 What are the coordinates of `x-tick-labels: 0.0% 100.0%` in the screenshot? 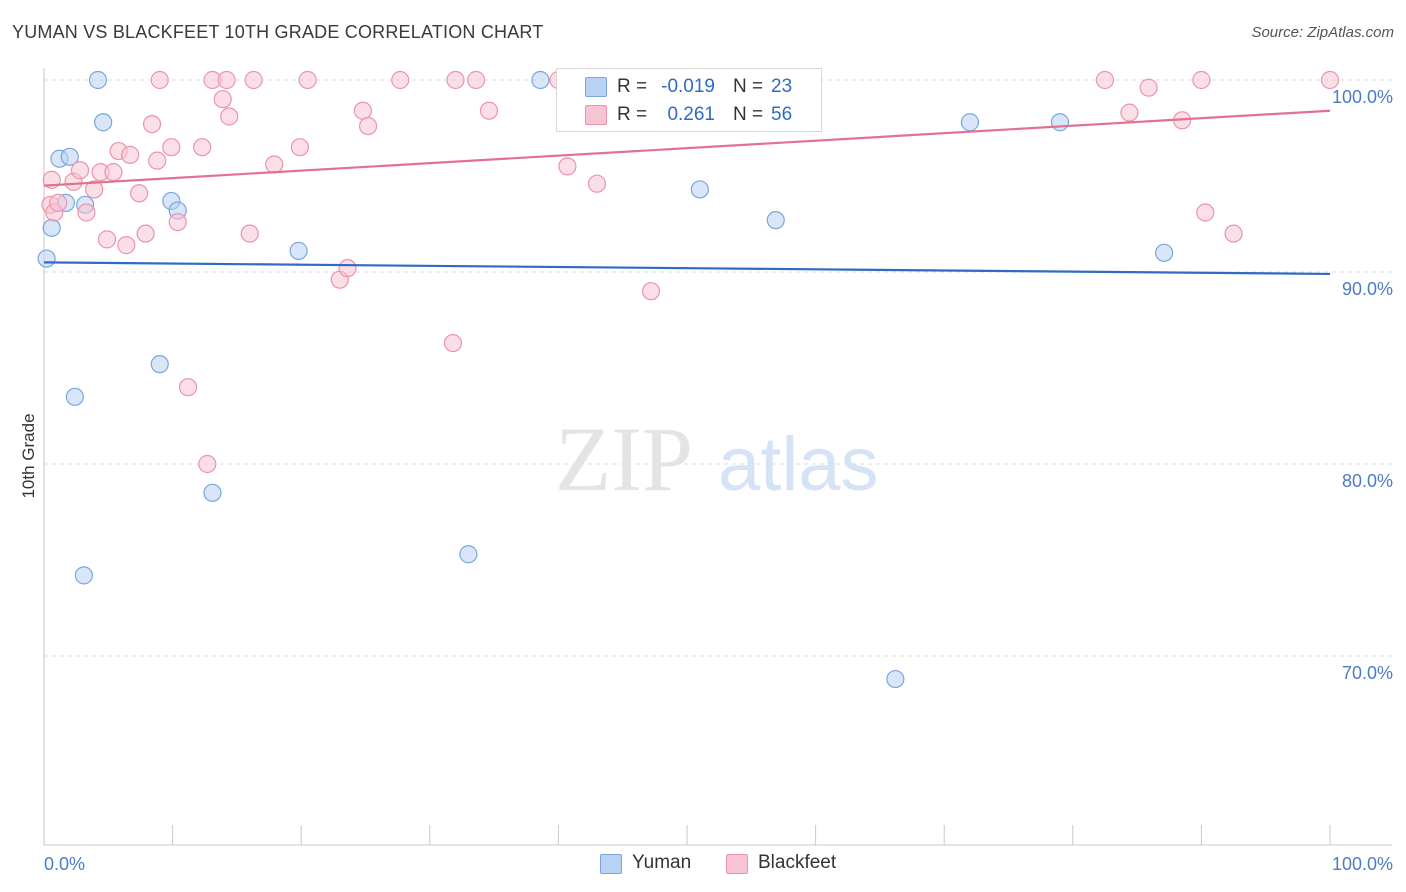 It's located at (718, 864).